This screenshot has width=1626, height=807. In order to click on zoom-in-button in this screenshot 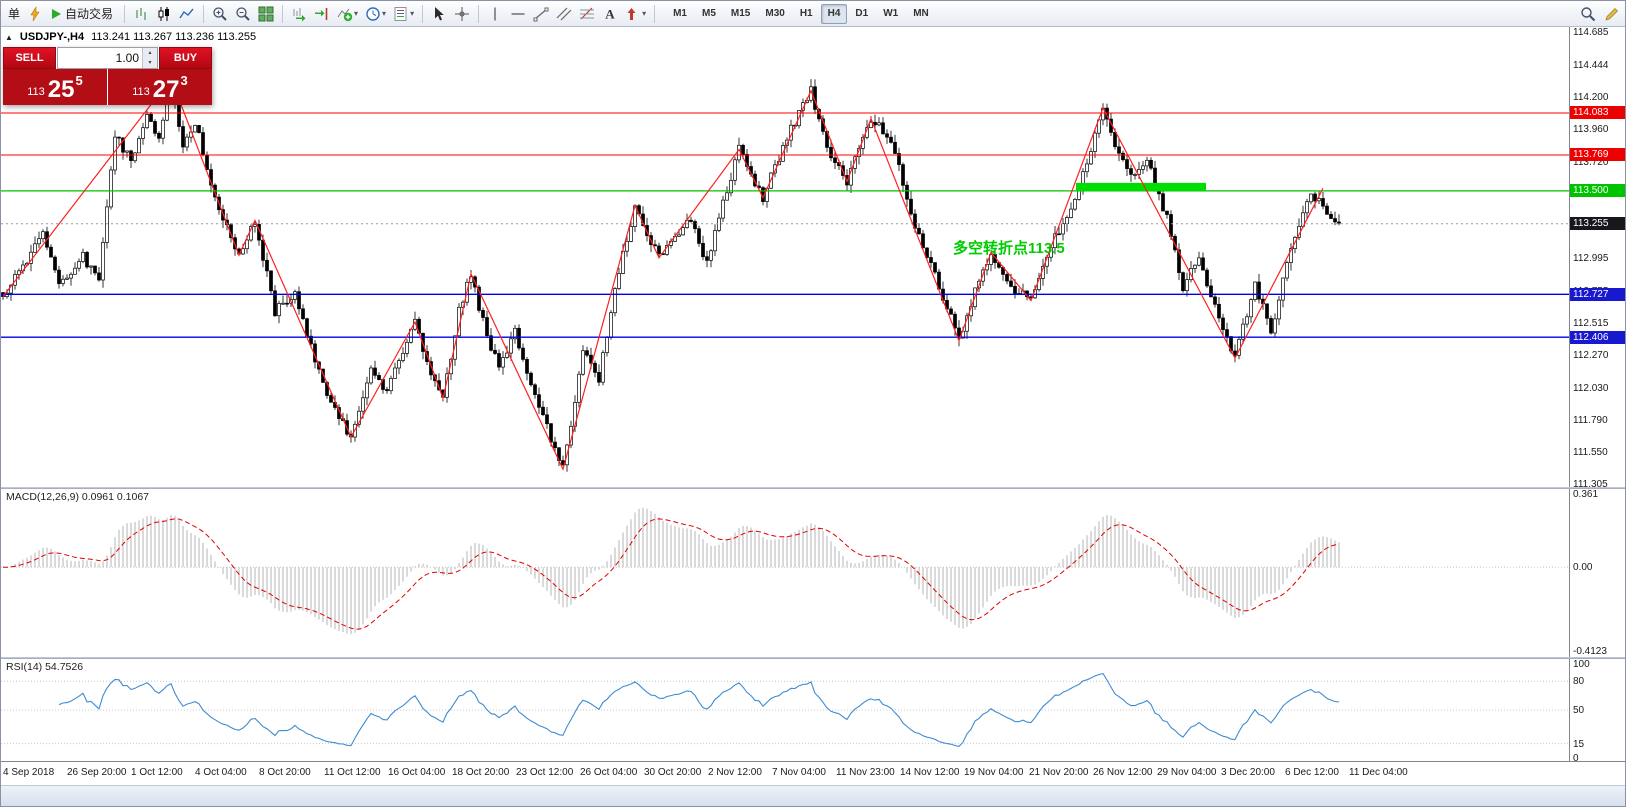, I will do `click(220, 14)`.